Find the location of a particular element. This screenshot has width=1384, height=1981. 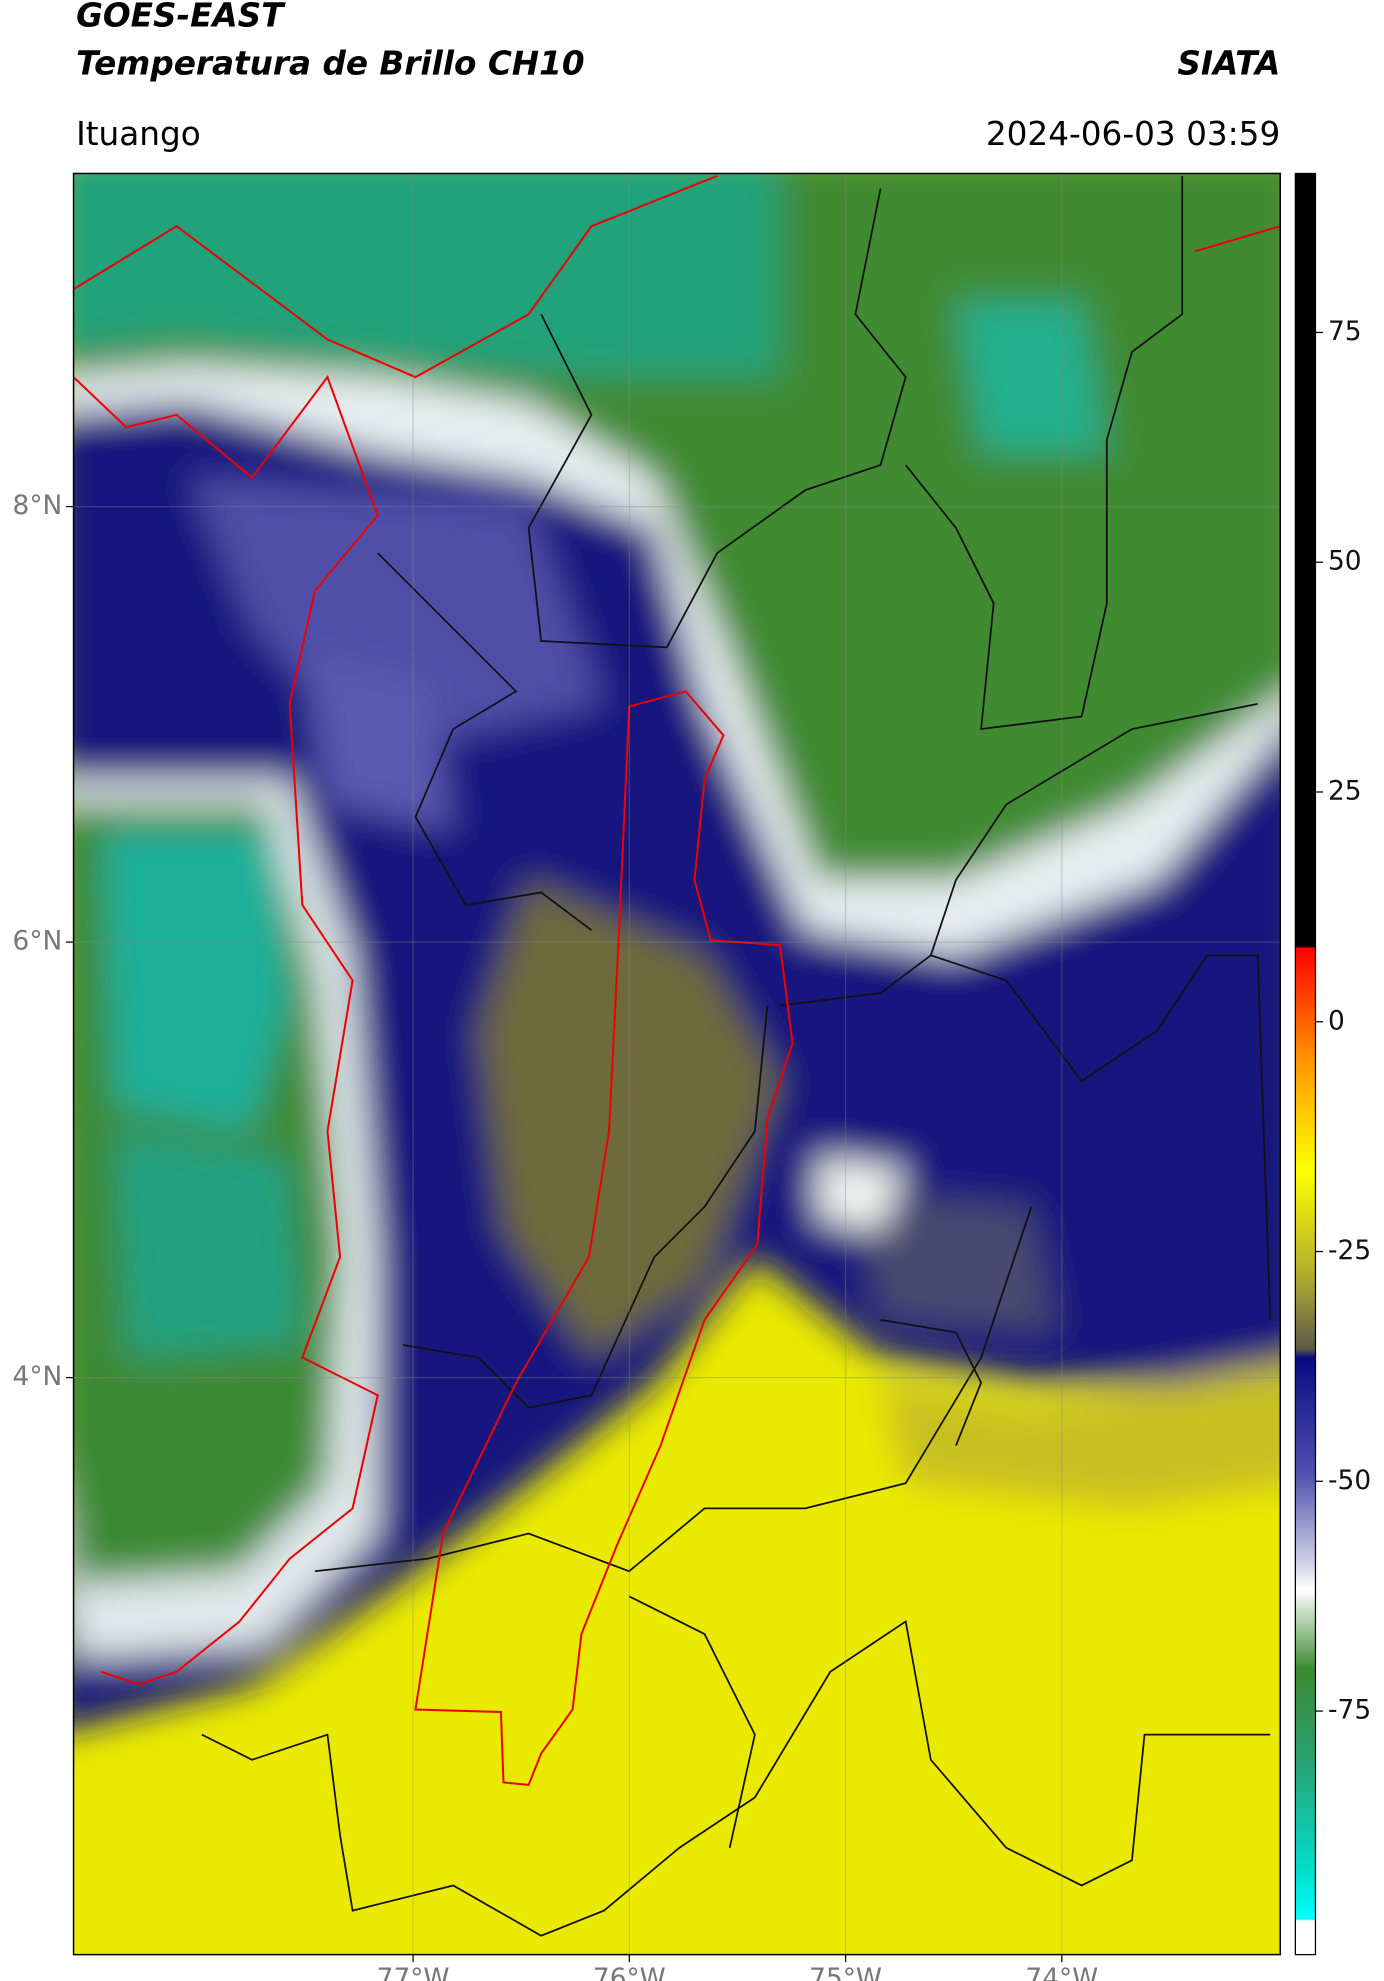

y-tick-label: 4°N is located at coordinates (38, 1377).